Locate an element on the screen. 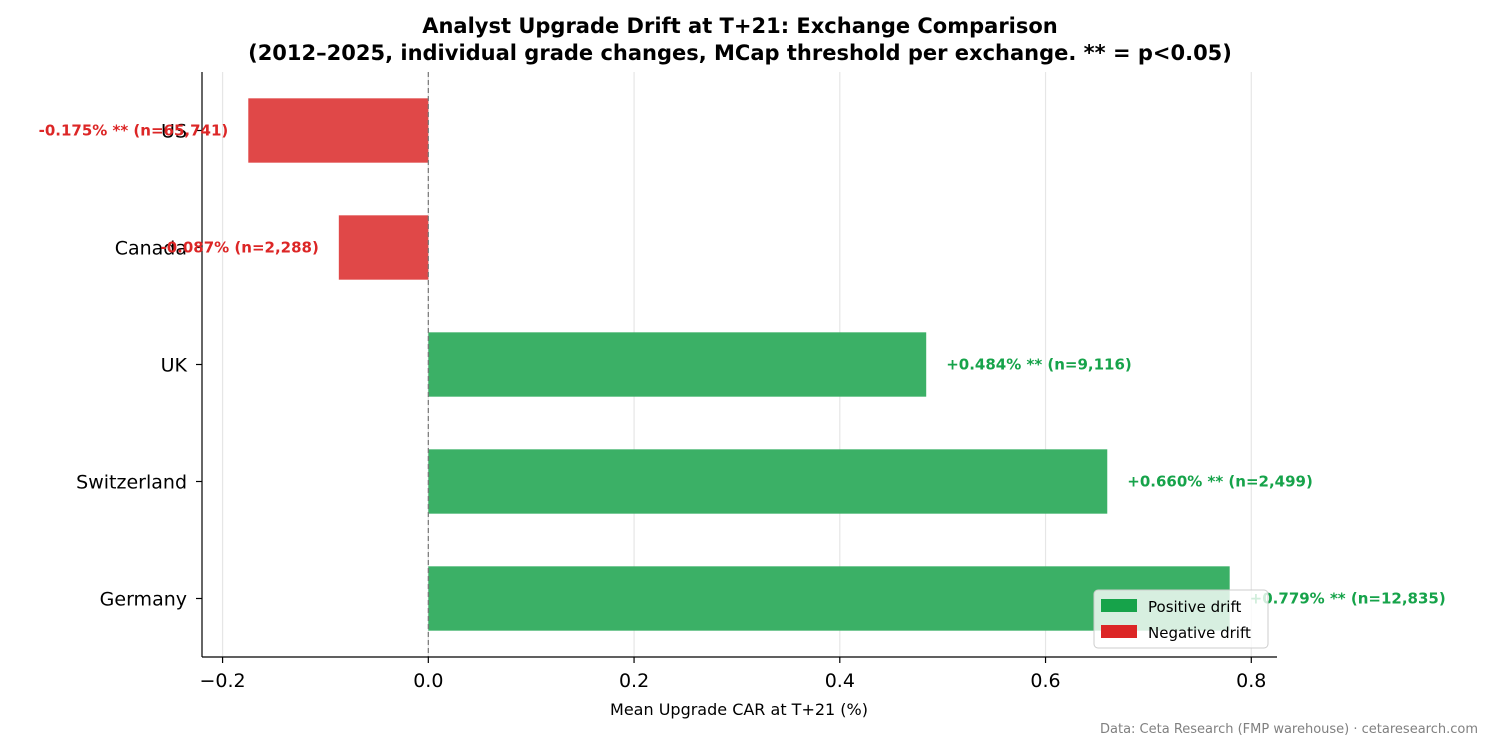 This screenshot has height=750, width=1492. legend-swatch-negative is located at coordinates (1119, 631).